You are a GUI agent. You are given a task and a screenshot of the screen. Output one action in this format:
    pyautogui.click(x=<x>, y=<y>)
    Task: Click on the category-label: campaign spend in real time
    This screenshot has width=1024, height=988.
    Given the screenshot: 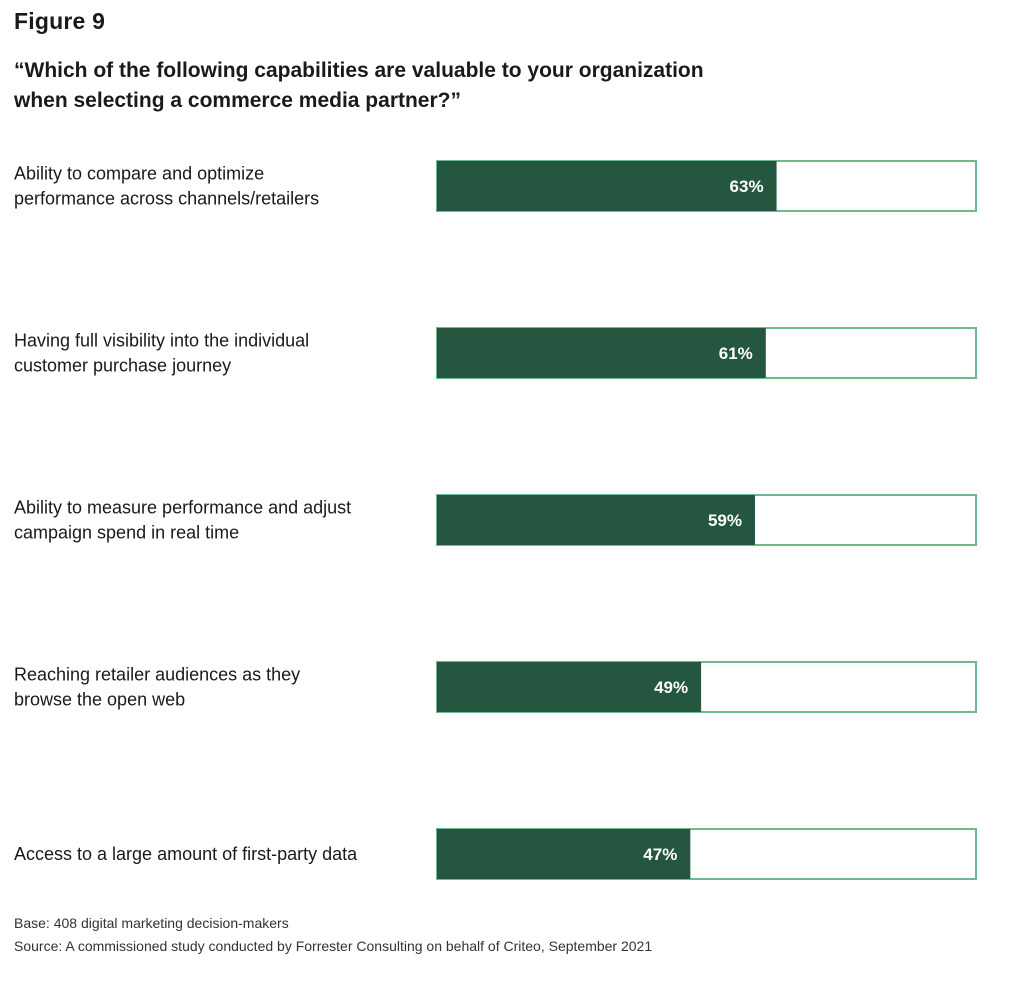 What is the action you would take?
    pyautogui.click(x=126, y=533)
    